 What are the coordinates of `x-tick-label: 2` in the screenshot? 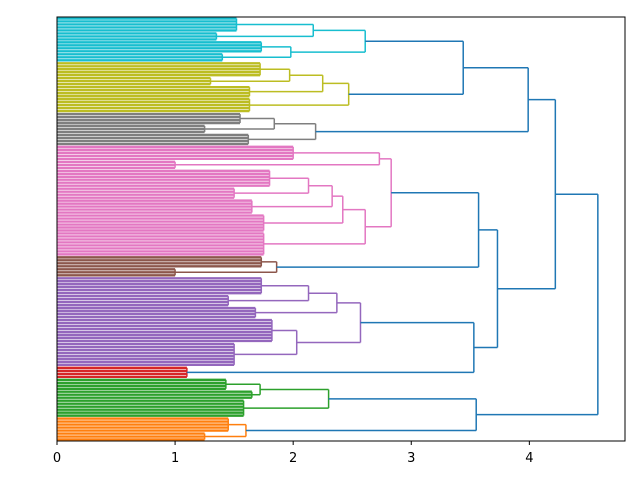 It's located at (293, 458).